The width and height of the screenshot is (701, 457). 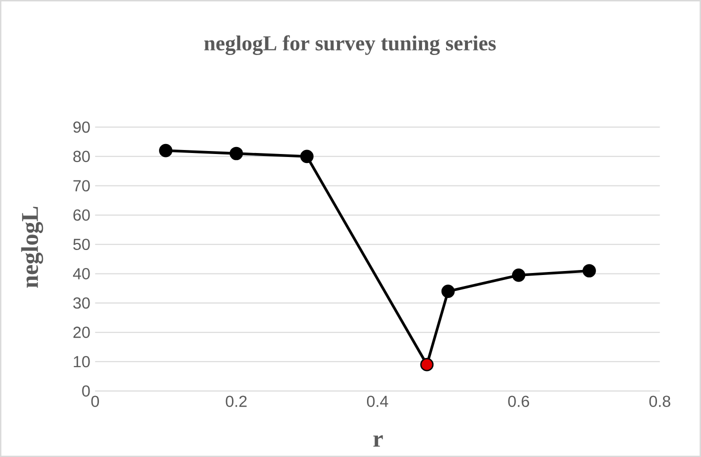 What do you see at coordinates (377, 401) in the screenshot?
I see `x-tick-label: 0.4` at bounding box center [377, 401].